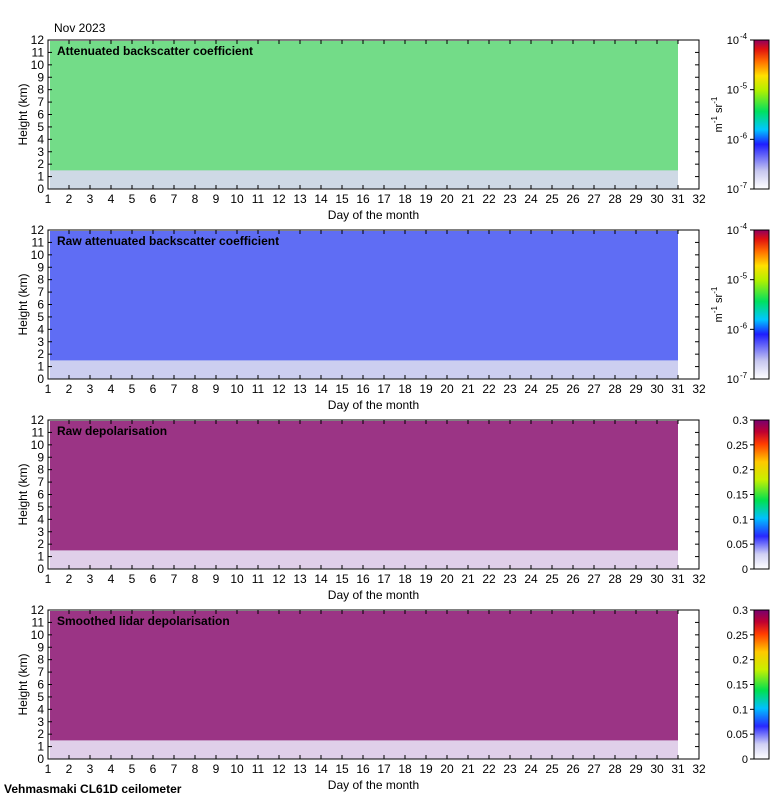 This screenshot has height=800, width=780. Describe the element at coordinates (364, 559) in the screenshot. I see `boundary-layer` at that location.